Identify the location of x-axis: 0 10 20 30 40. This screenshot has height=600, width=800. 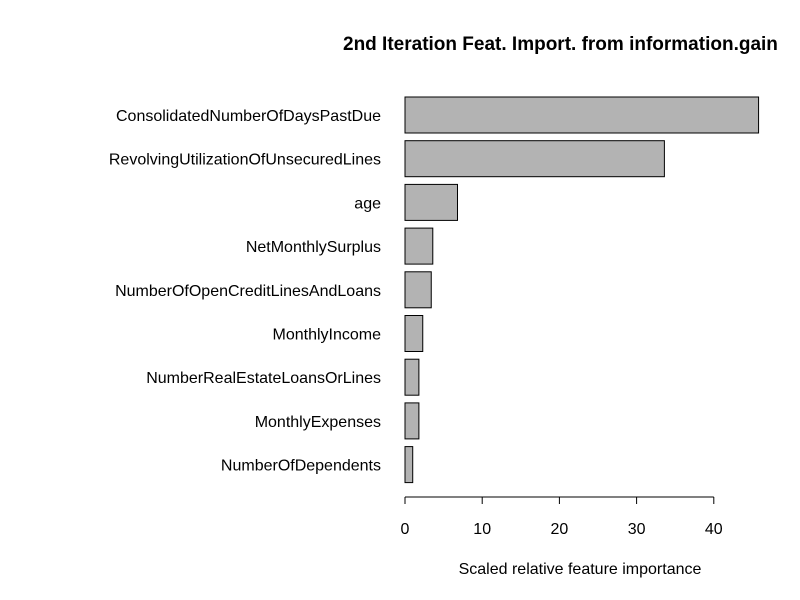
(562, 517).